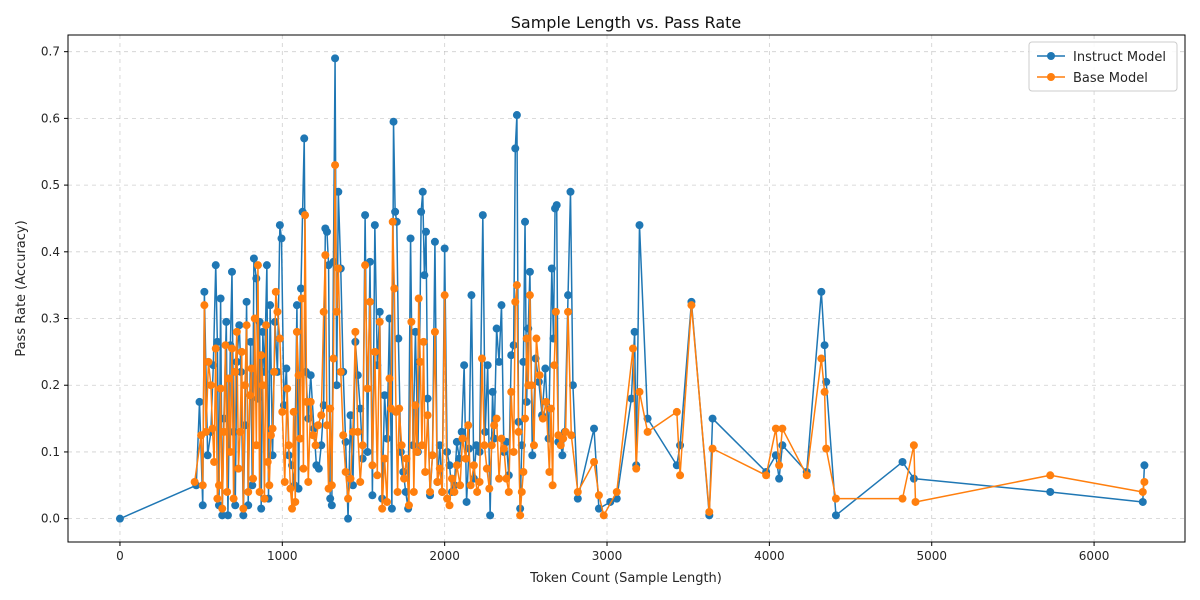 This screenshot has width=1200, height=600. Describe the element at coordinates (50, 252) in the screenshot. I see `y-tick-label: 0.4` at that location.